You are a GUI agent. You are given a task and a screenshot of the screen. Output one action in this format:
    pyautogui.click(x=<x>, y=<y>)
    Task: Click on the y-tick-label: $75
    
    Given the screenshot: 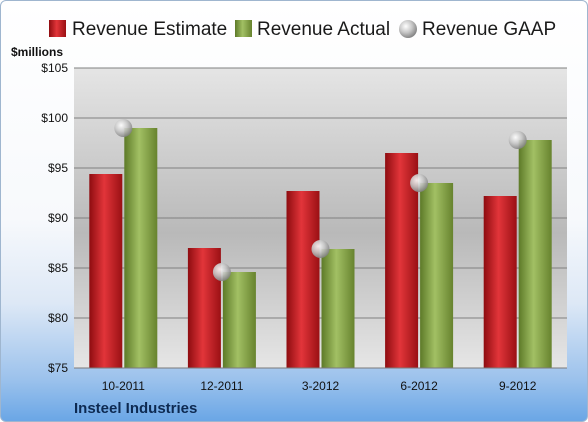 What is the action you would take?
    pyautogui.click(x=58, y=368)
    